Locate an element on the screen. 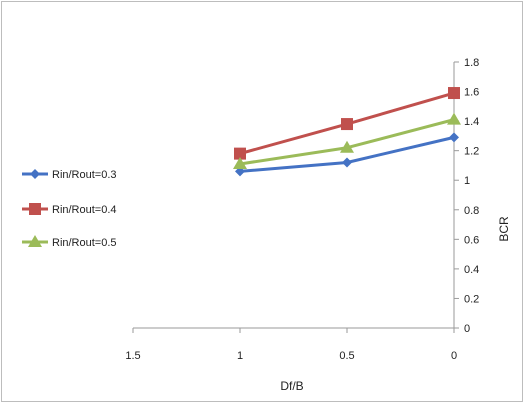 This screenshot has height=405, width=526. series-layer is located at coordinates (347, 132).